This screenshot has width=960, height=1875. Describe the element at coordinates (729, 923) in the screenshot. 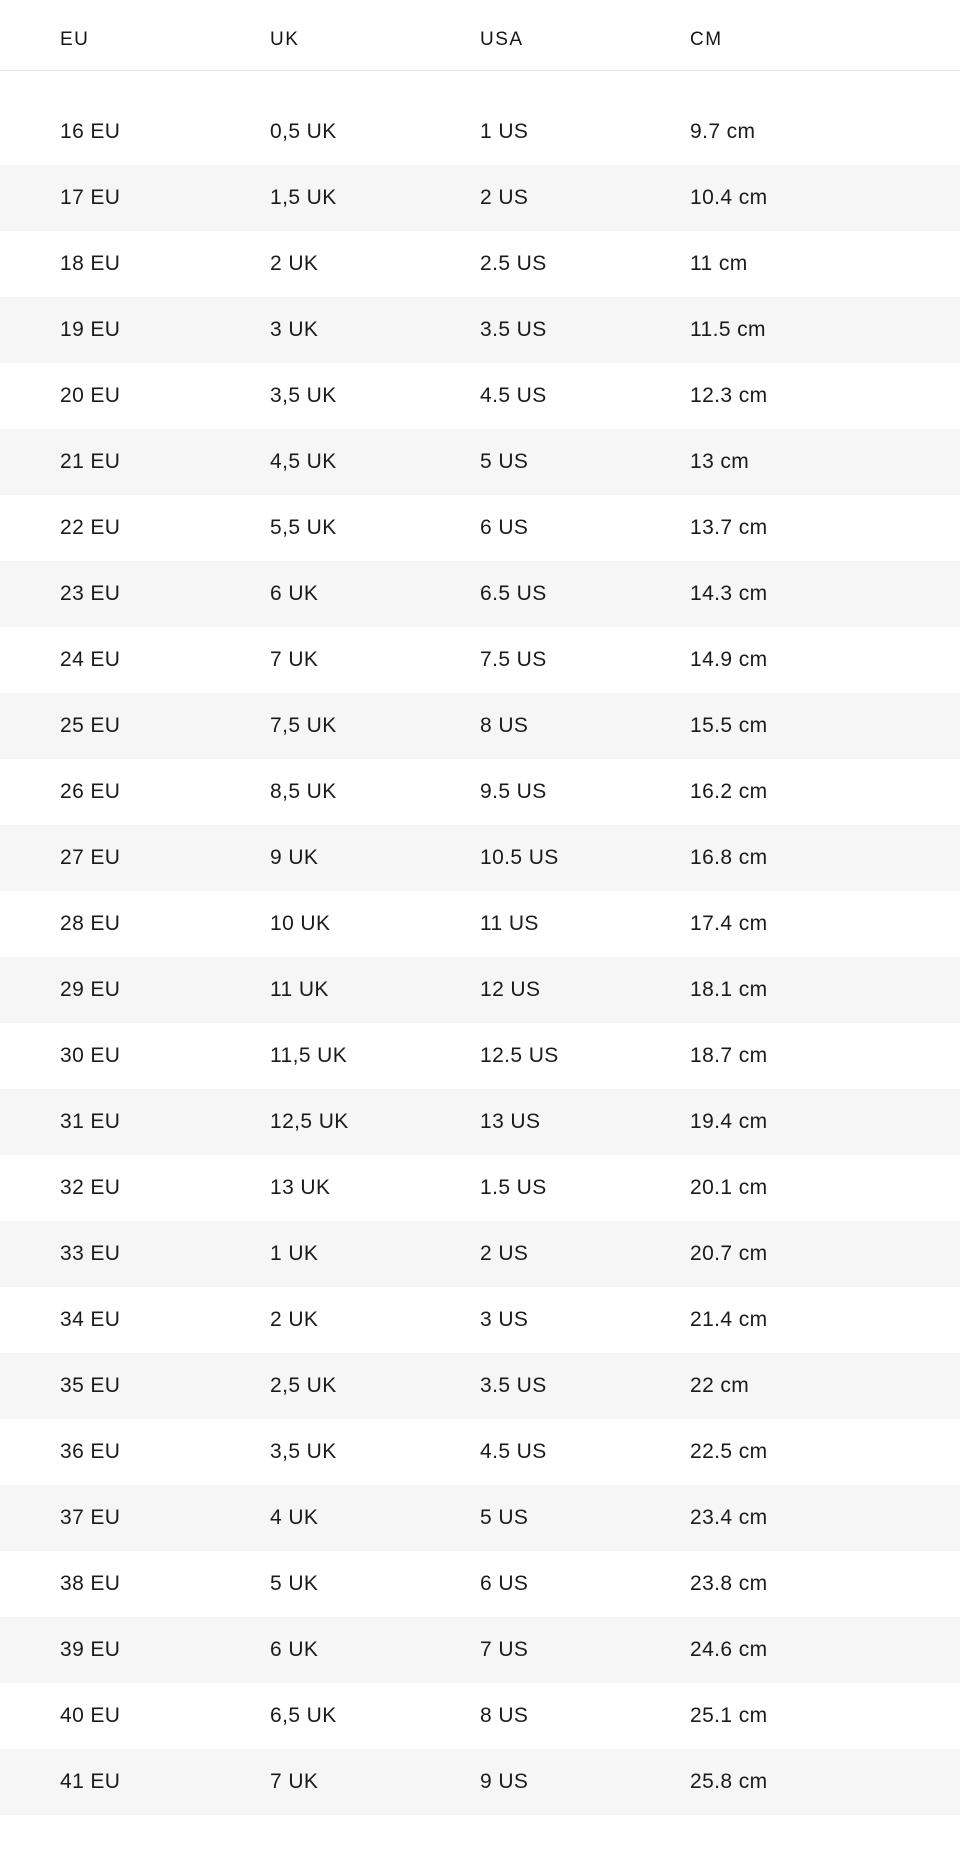

I see `cell-cm: 17.4 cm` at that location.